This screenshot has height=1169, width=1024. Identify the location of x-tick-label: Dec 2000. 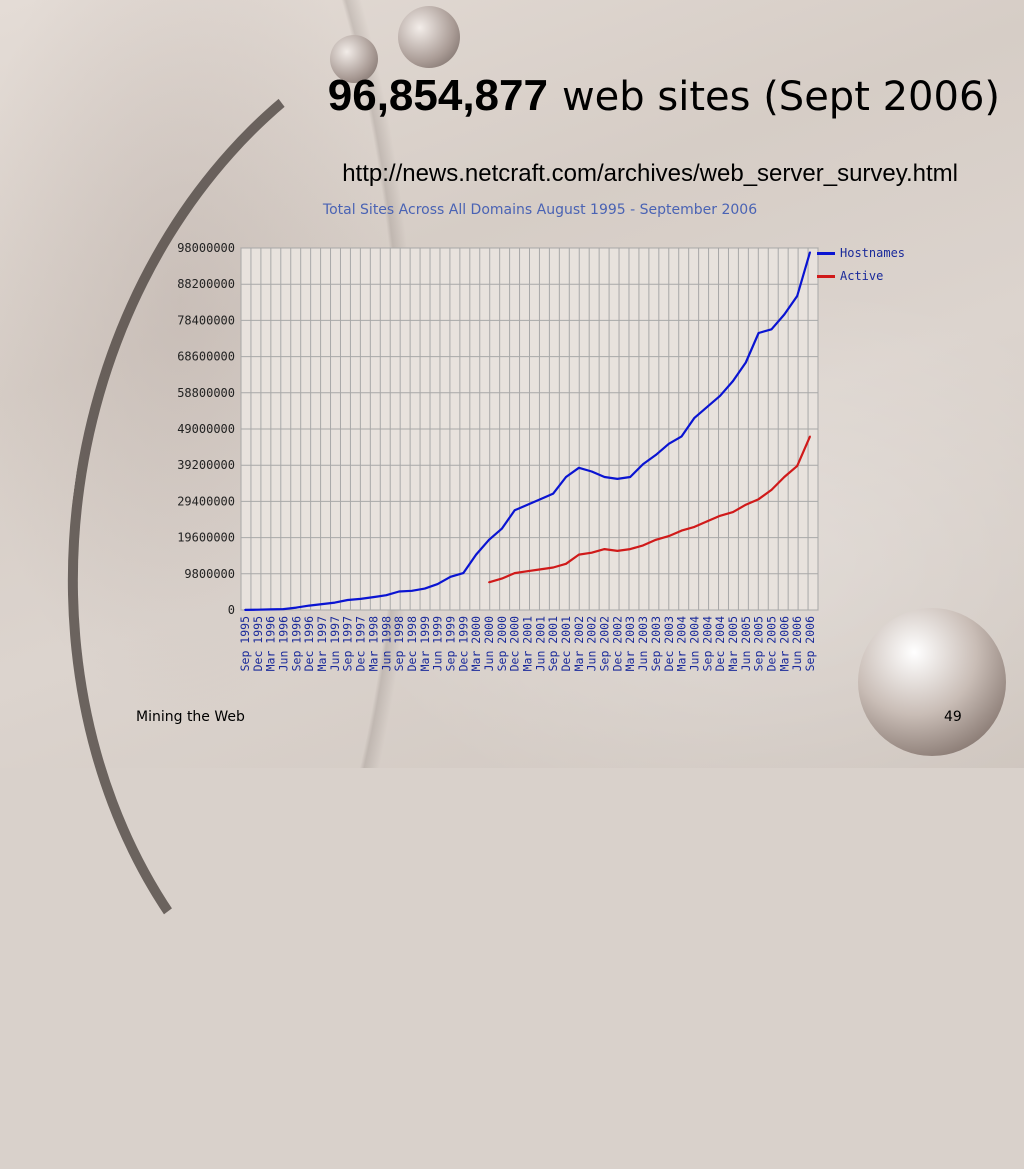
(515, 643).